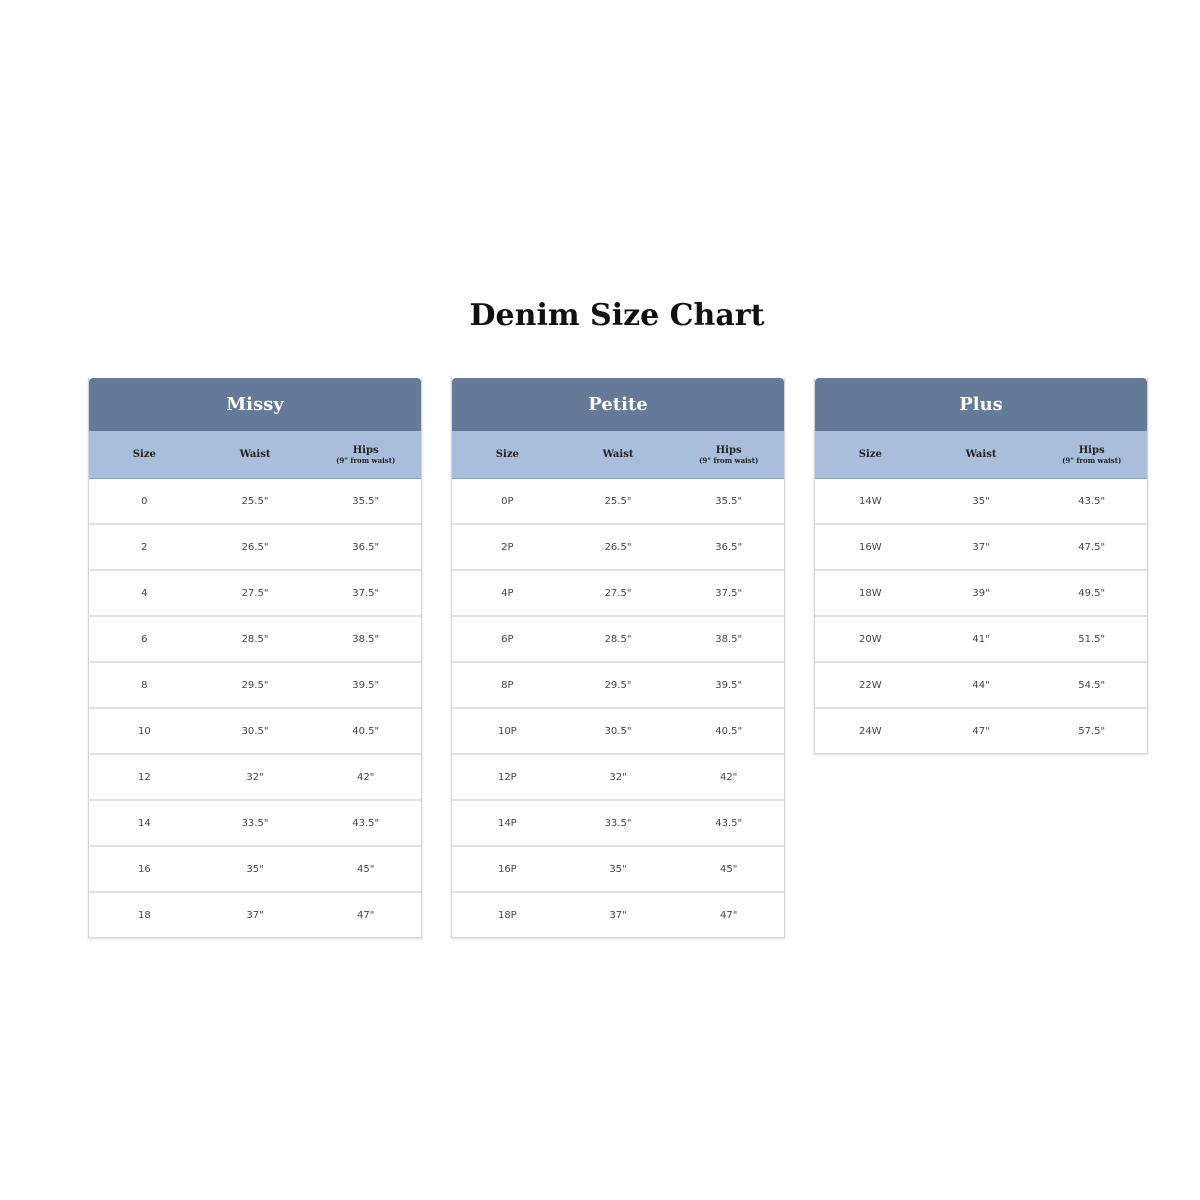 This screenshot has width=1200, height=1200. Describe the element at coordinates (870, 731) in the screenshot. I see `cell: 24W` at that location.